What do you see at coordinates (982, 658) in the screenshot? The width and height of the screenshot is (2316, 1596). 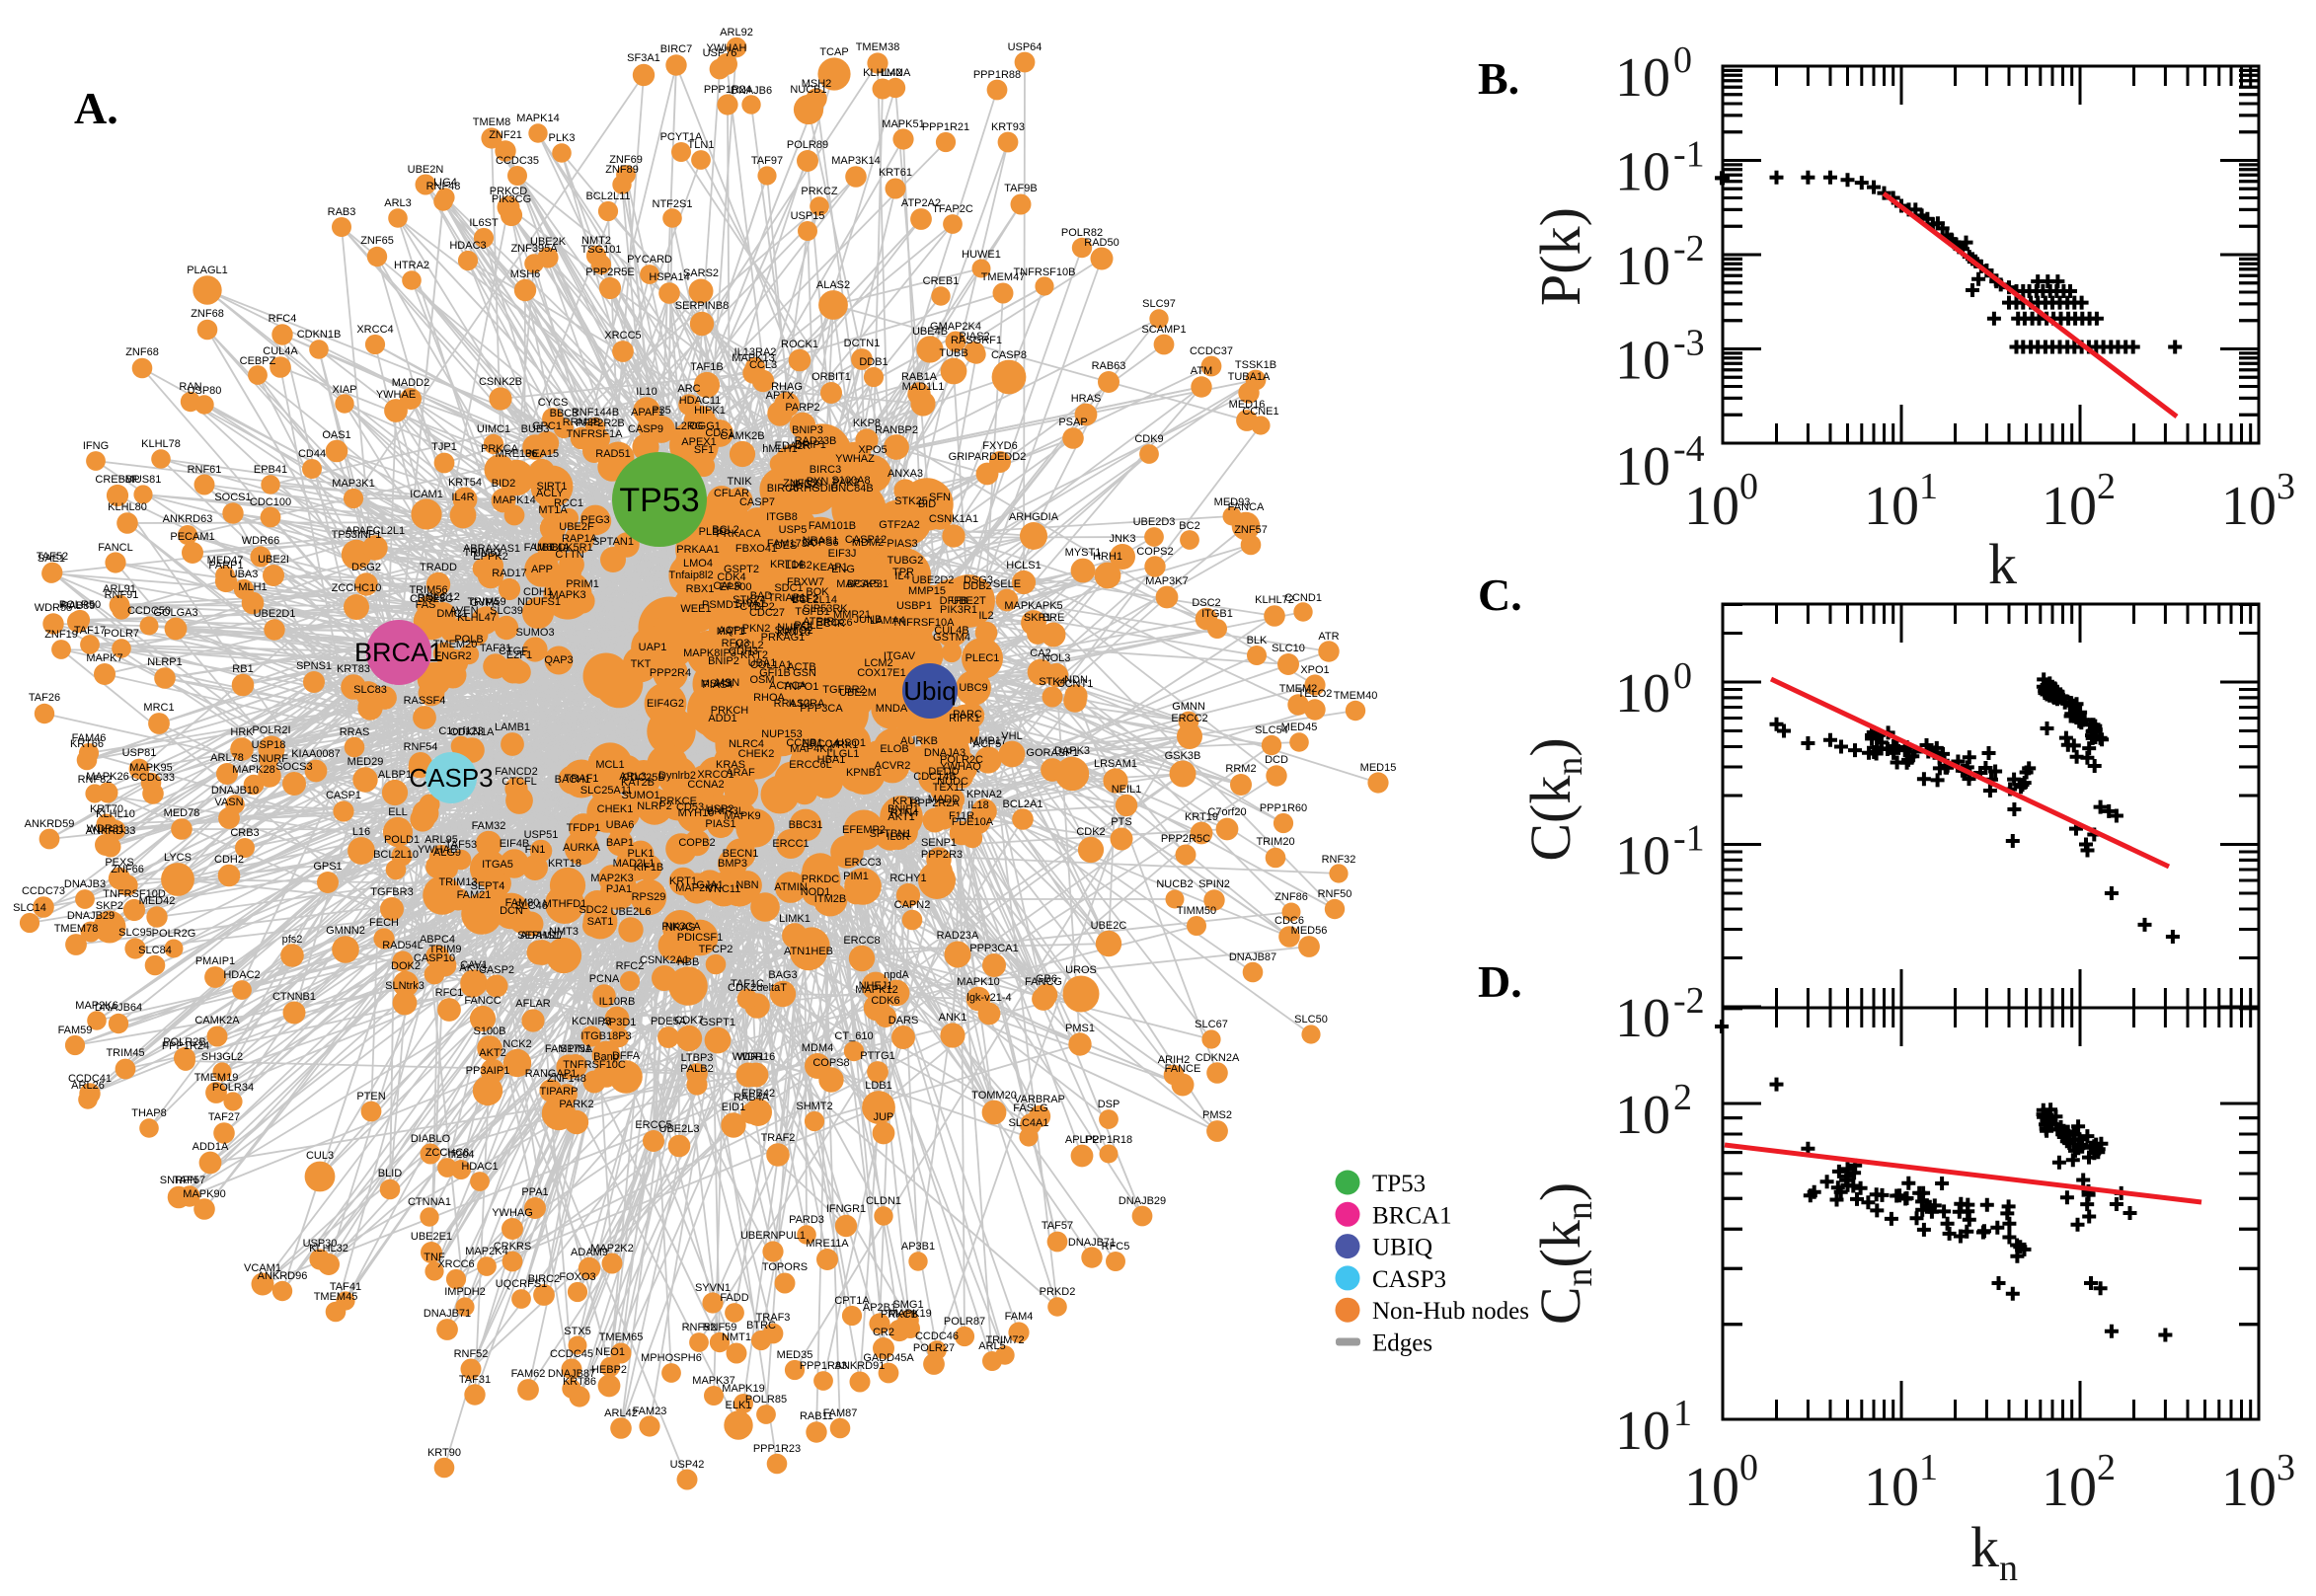 I see `svg-text: PLEC1` at bounding box center [982, 658].